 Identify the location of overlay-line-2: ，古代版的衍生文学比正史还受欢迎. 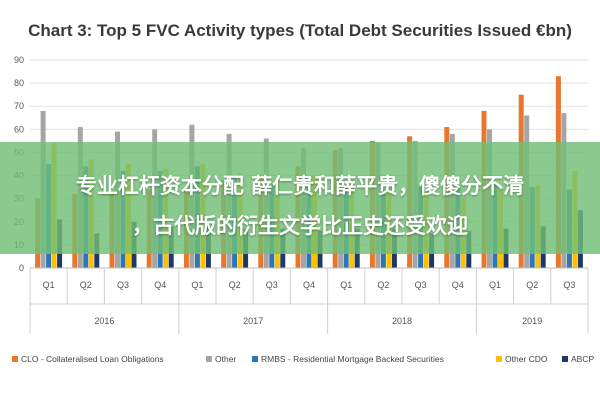
(300, 226).